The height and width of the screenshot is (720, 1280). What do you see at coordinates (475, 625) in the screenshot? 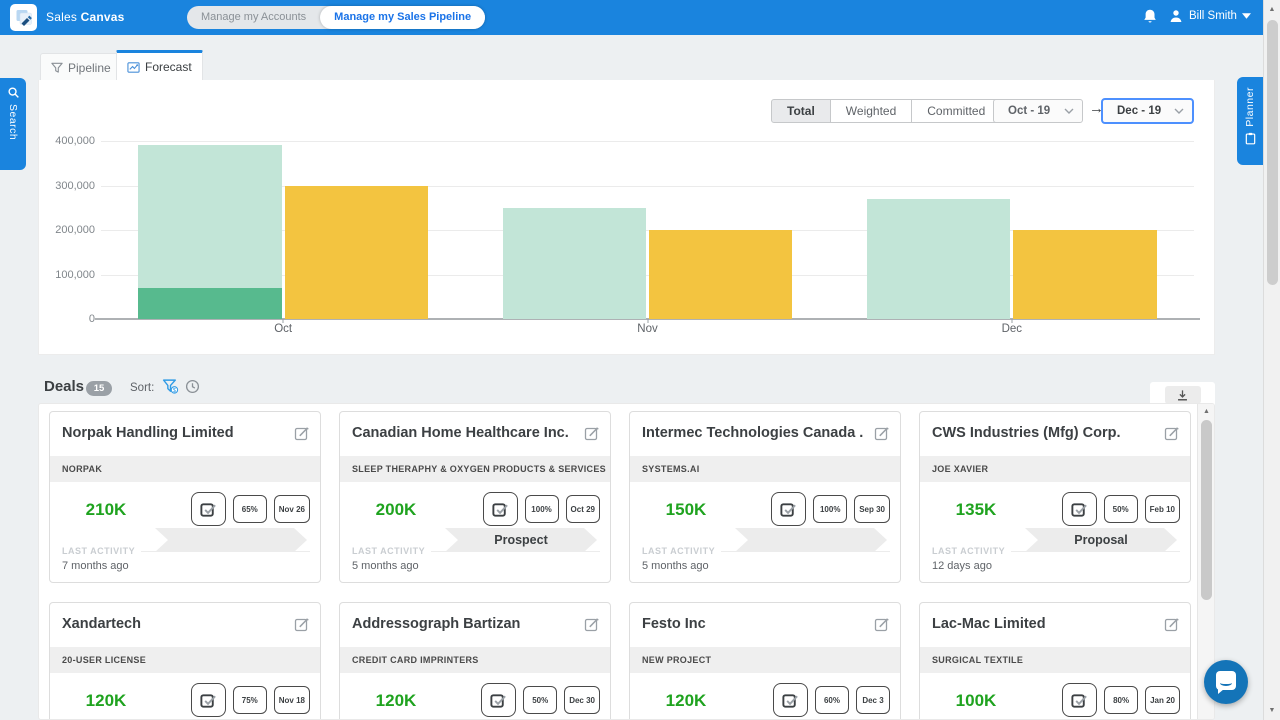
I see `deal-card-header: Addressograph Bartizan` at bounding box center [475, 625].